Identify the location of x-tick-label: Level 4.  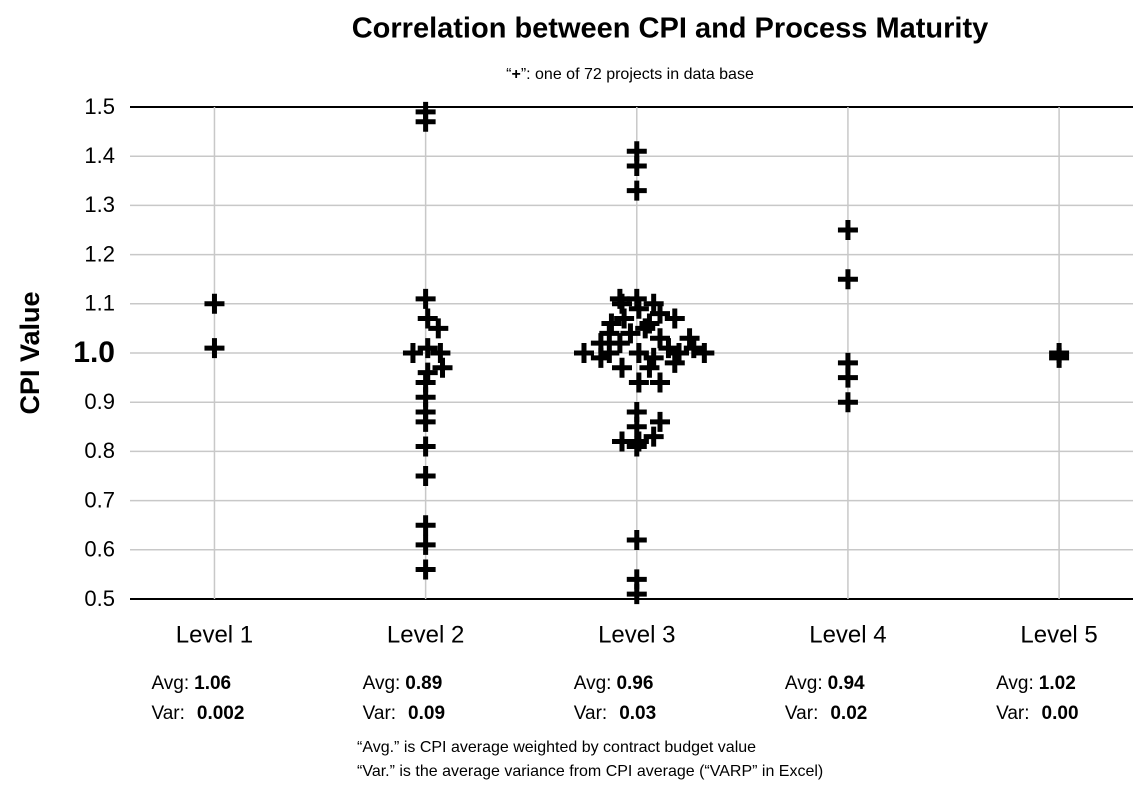
(847, 634).